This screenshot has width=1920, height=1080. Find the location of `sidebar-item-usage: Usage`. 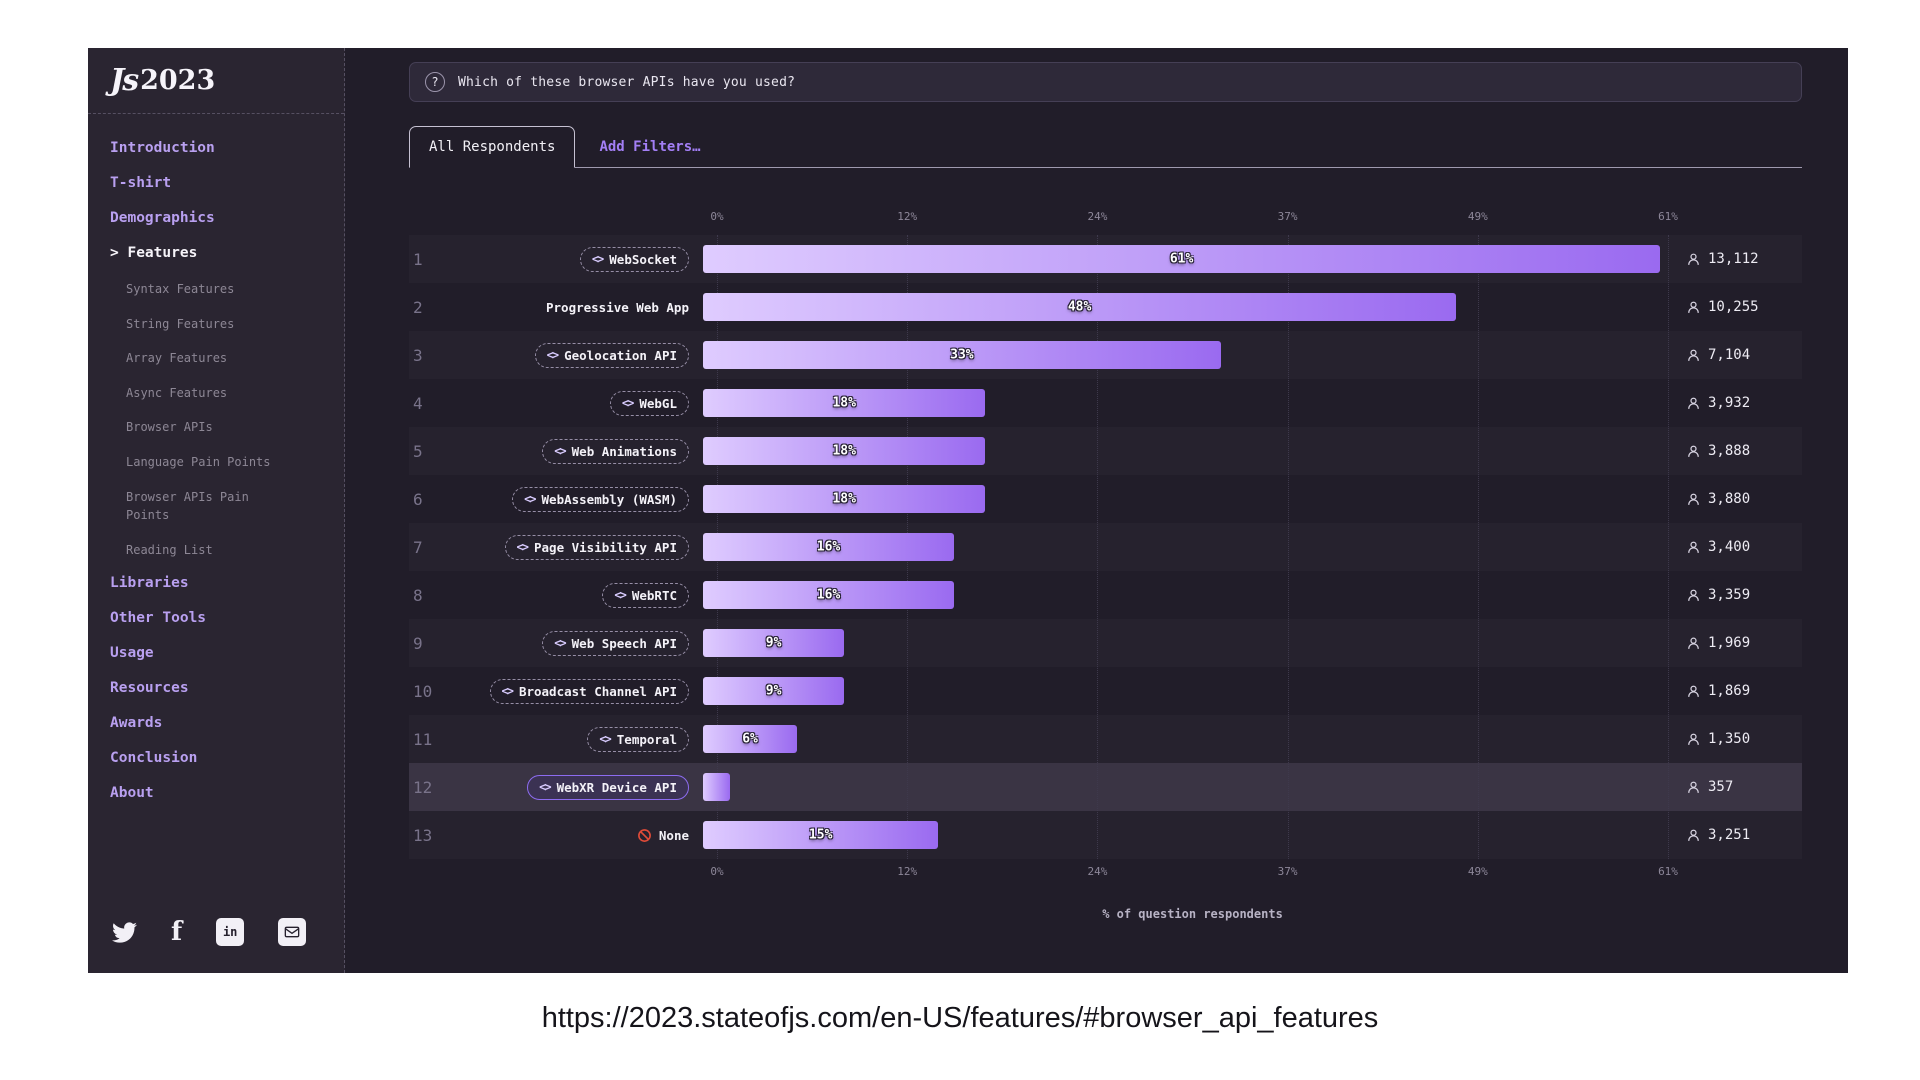

sidebar-item-usage: Usage is located at coordinates (132, 653).